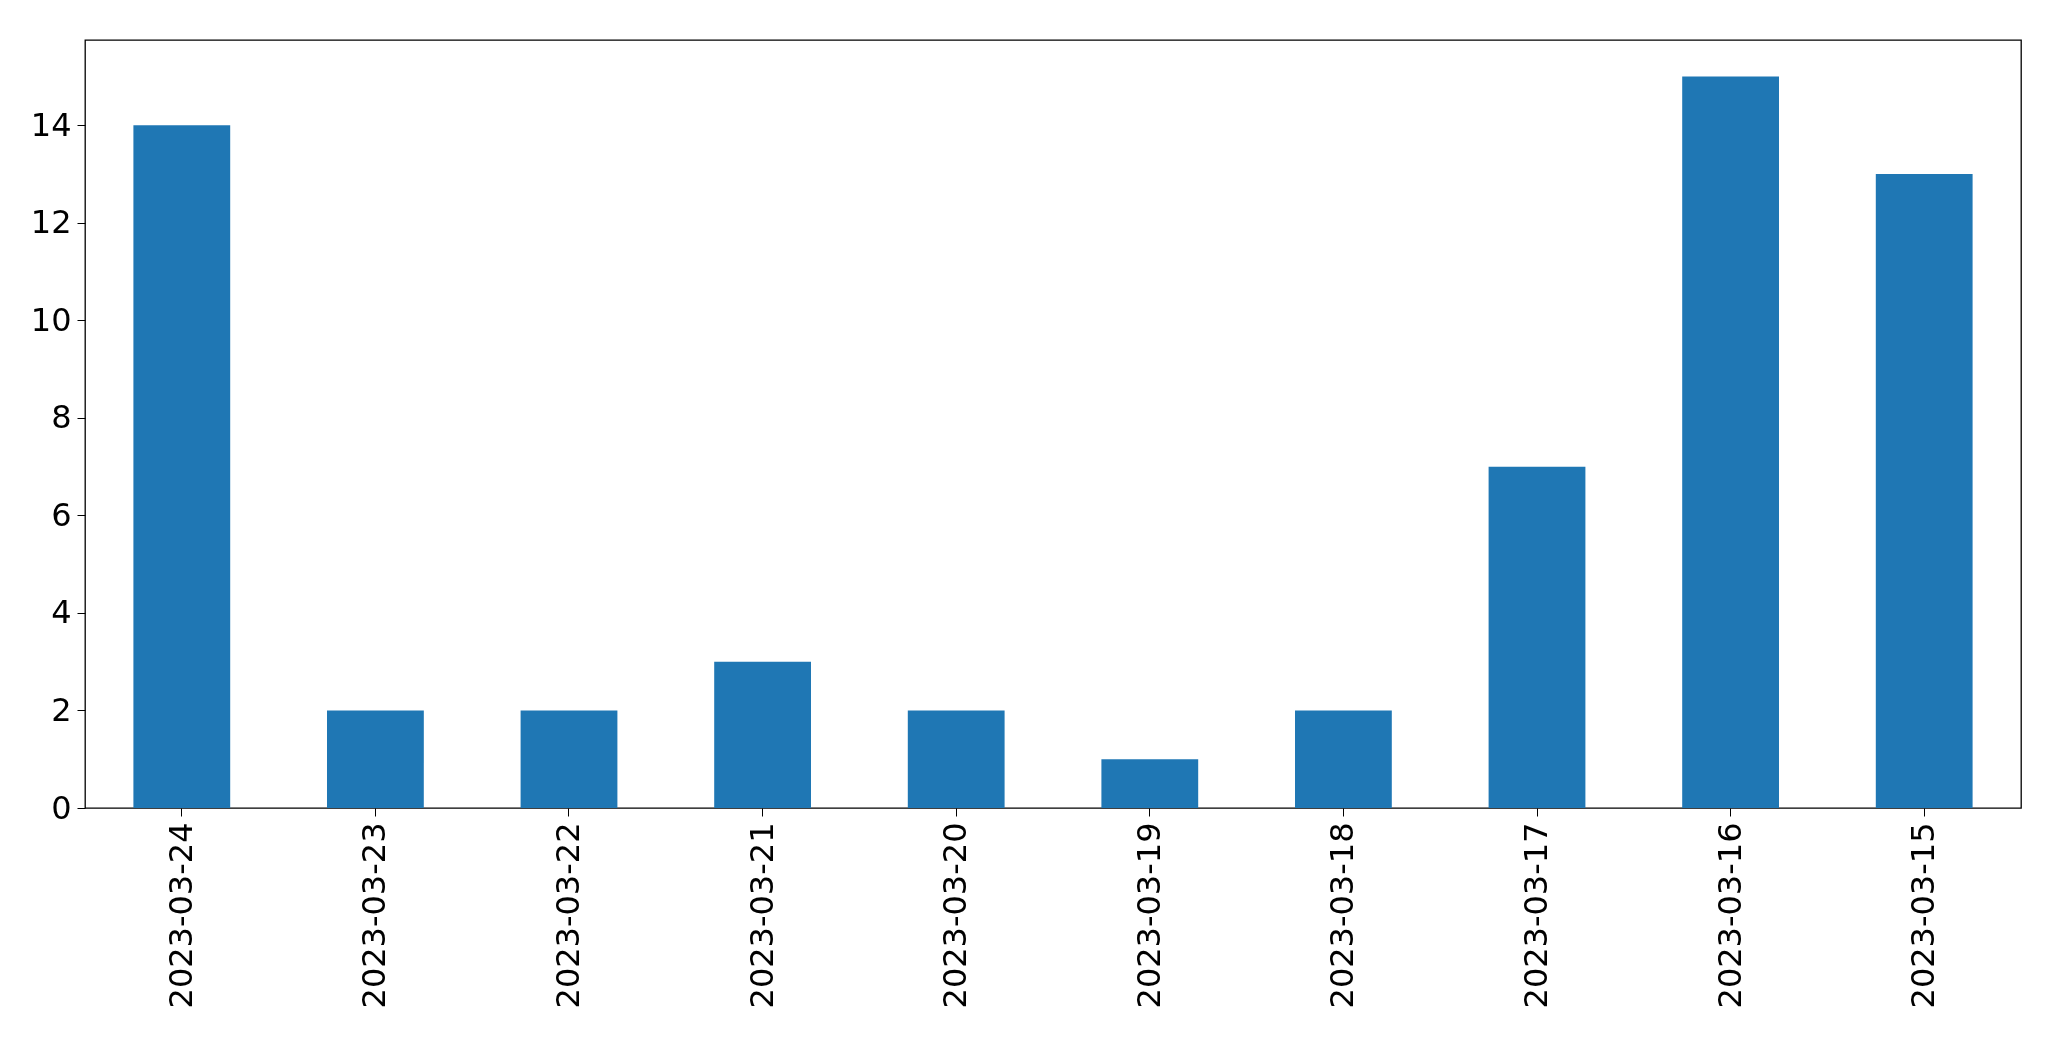  I want to click on x-tick-label: 2023-03-15, so click(1923, 915).